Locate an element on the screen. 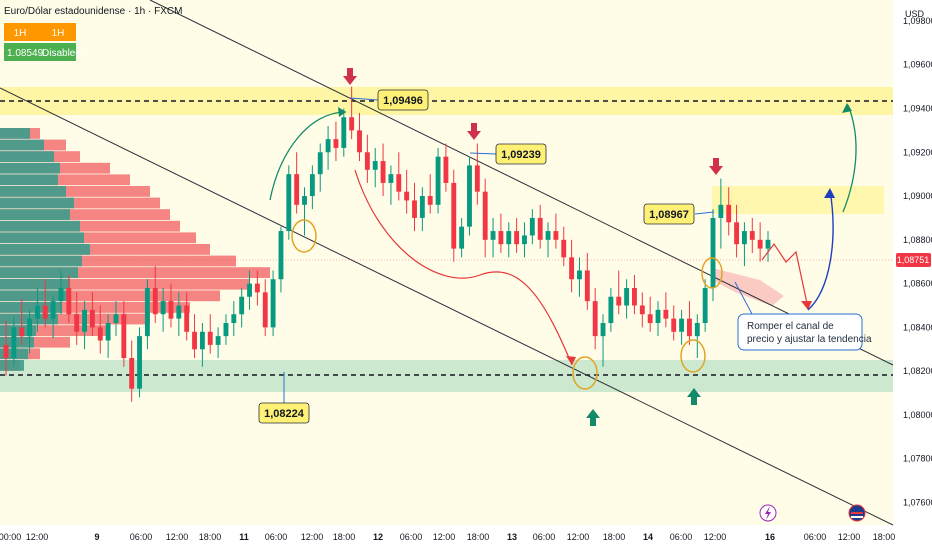 This screenshot has height=550, width=932. time-axis-background is located at coordinates (446, 537).